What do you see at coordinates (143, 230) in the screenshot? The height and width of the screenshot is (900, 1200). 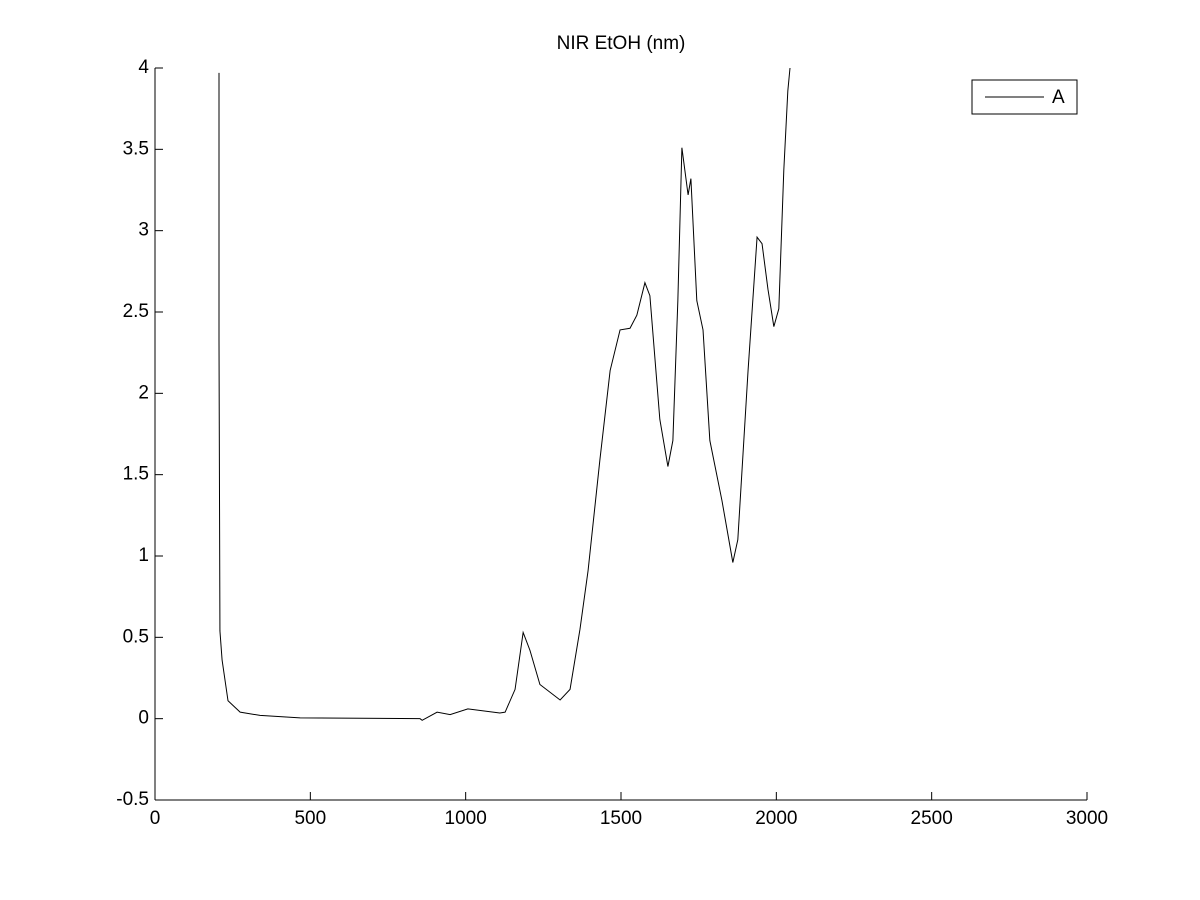 I see `y-tick-label: 3` at bounding box center [143, 230].